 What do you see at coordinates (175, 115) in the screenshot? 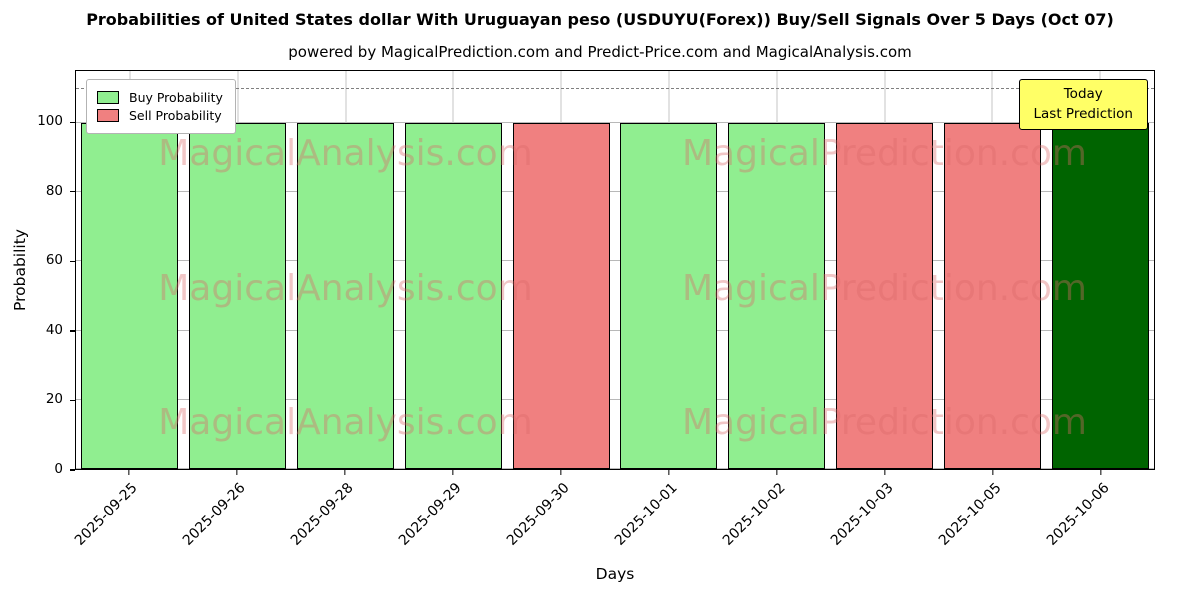
I see `legend-label: Sell Probability` at bounding box center [175, 115].